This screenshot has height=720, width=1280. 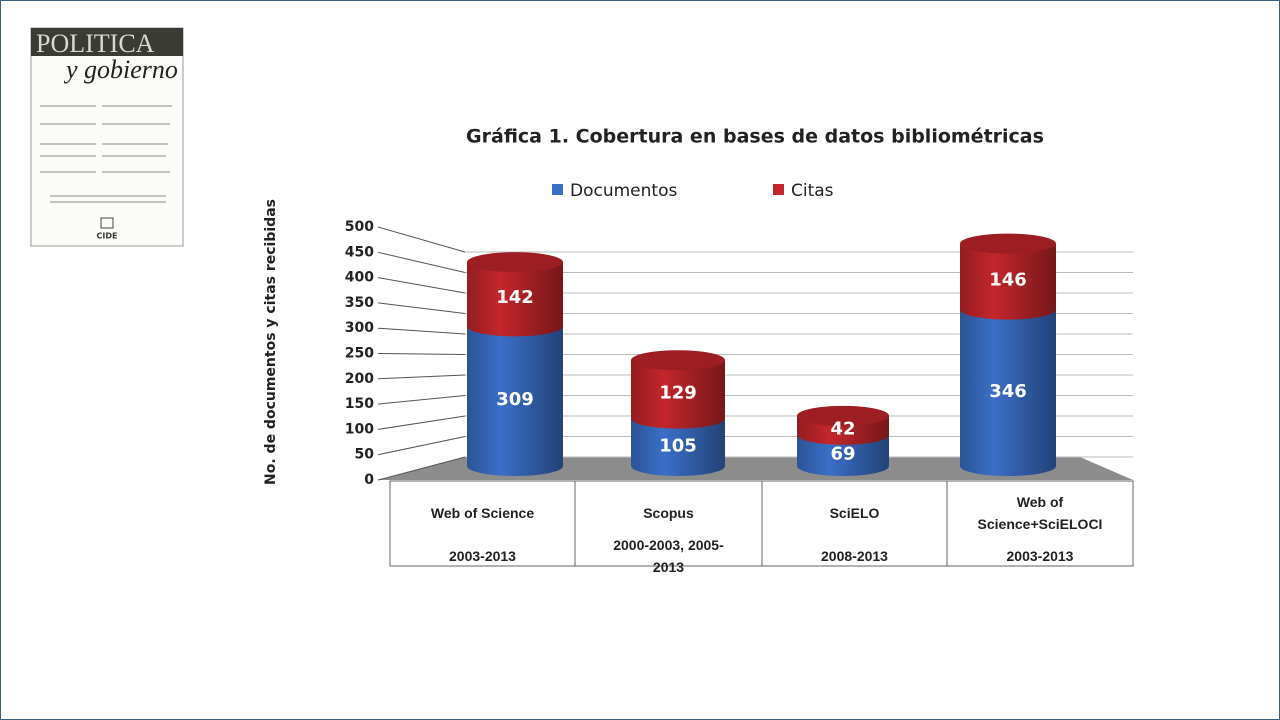 I want to click on x-tick-label-text: Scopus, so click(x=668, y=513).